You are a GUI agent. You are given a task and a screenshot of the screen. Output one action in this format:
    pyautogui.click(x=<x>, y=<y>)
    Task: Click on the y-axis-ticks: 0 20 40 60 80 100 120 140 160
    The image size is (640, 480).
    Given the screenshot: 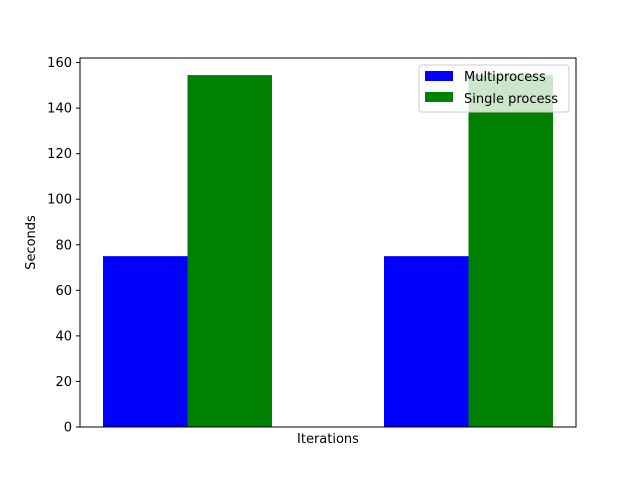 What is the action you would take?
    pyautogui.click(x=63, y=246)
    